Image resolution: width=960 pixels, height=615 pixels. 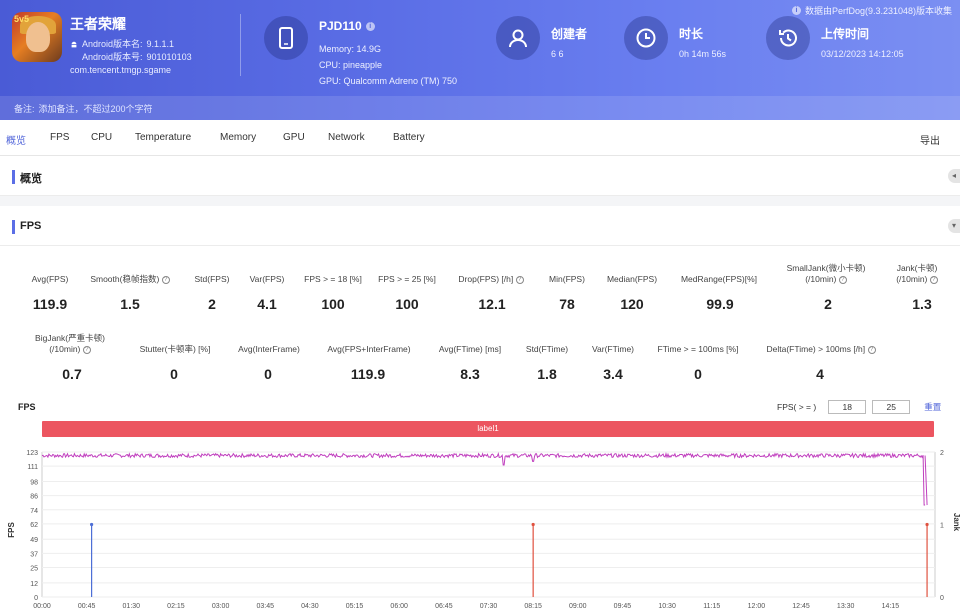 I want to click on fps-section-title: FPS, so click(x=31, y=226).